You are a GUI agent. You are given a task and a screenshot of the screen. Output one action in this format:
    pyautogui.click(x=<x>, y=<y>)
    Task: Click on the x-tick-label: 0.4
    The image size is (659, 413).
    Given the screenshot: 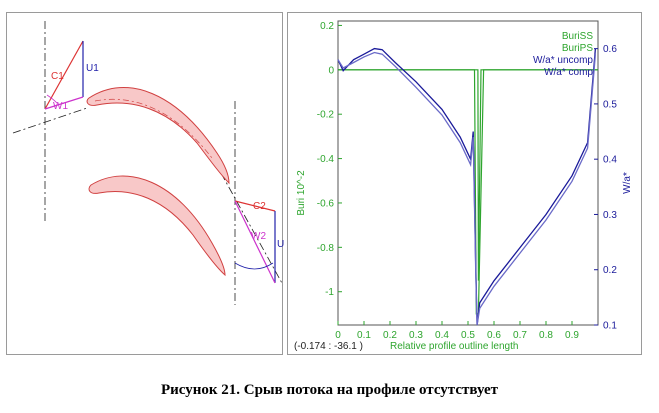 What is the action you would take?
    pyautogui.click(x=442, y=335)
    